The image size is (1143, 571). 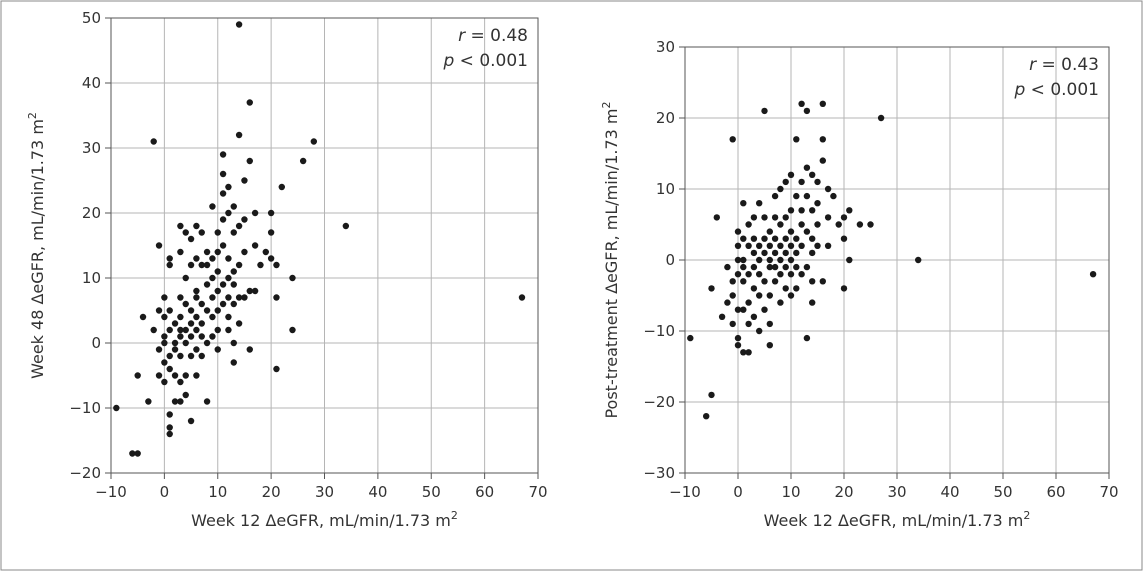 What do you see at coordinates (659, 402) in the screenshot?
I see `y-tick-label: −20` at bounding box center [659, 402].